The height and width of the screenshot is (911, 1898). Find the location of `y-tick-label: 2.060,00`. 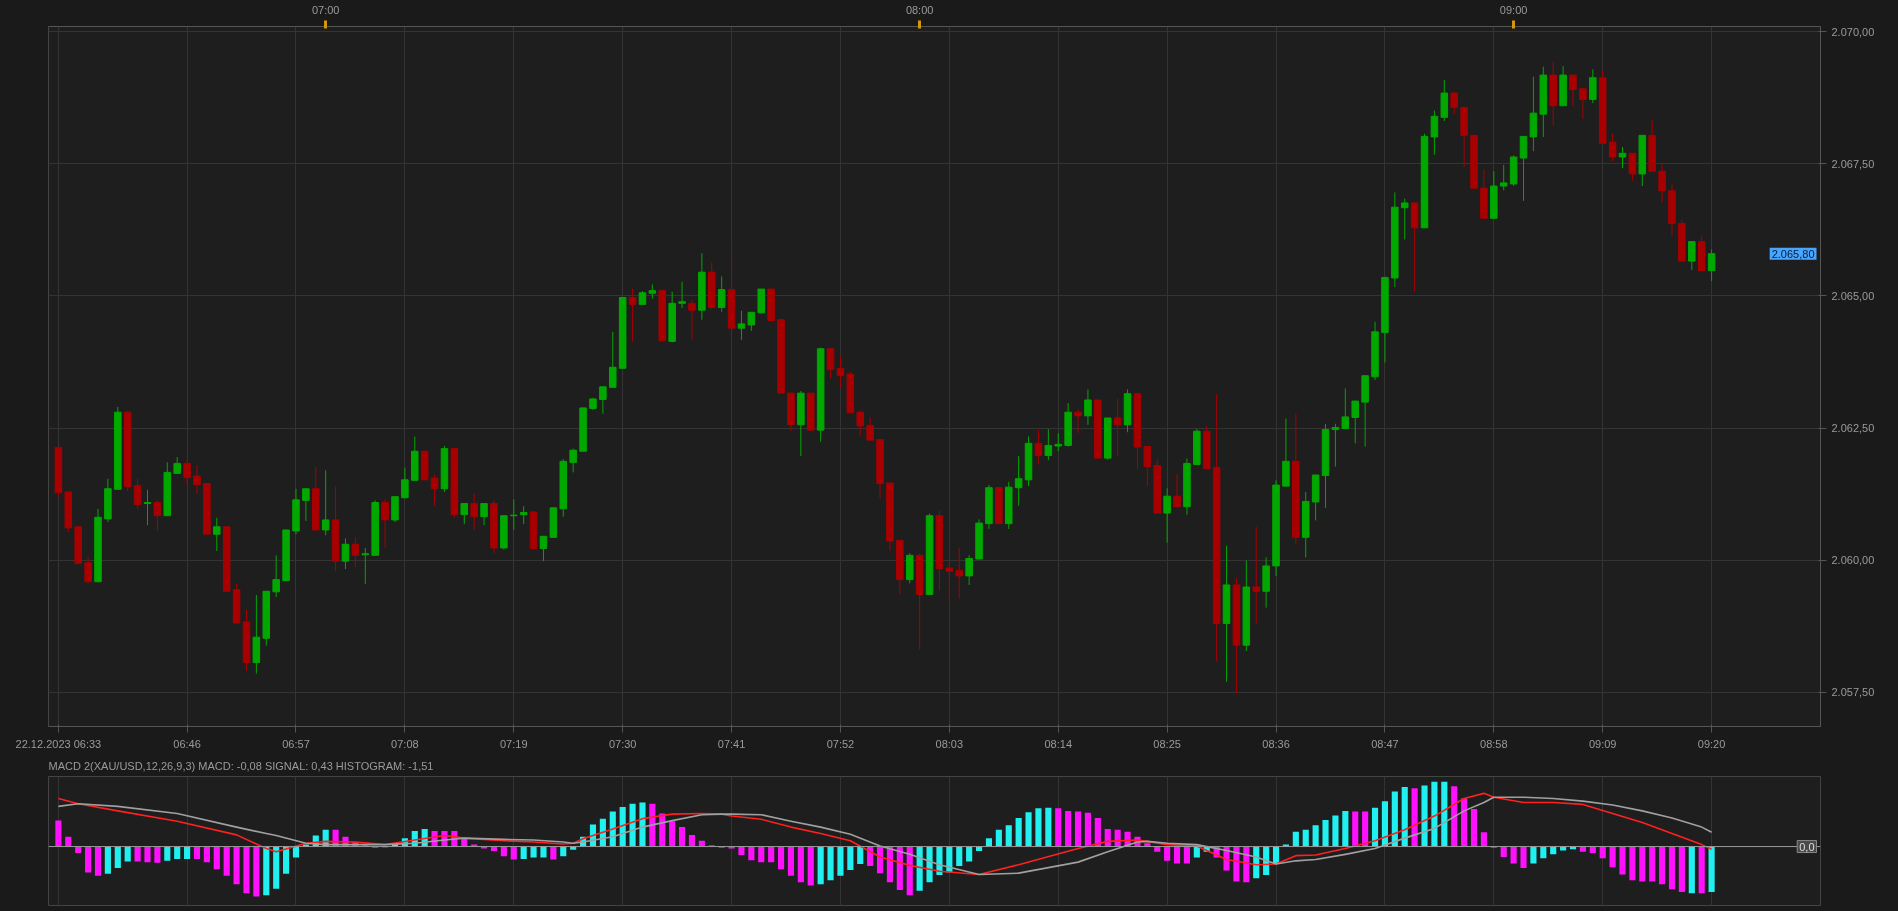

y-tick-label: 2.060,00 is located at coordinates (1853, 560).